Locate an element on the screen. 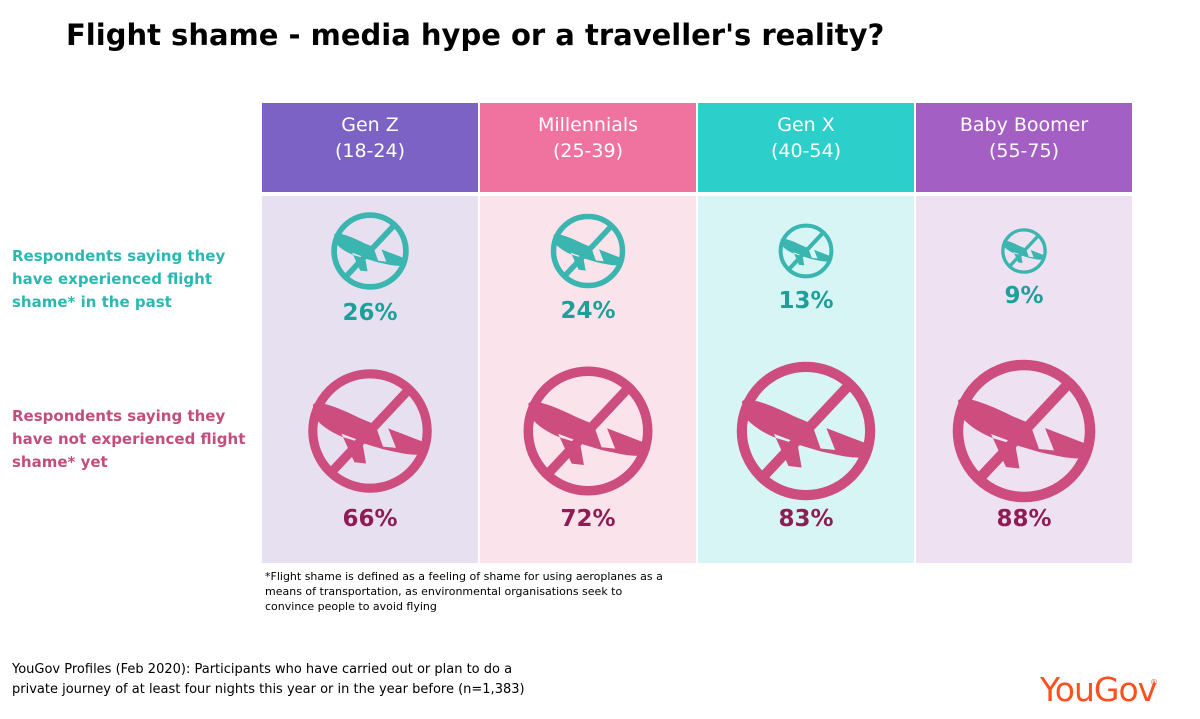 This screenshot has height=719, width=1200. yougov-logo: YouGov is located at coordinates (1098, 689).